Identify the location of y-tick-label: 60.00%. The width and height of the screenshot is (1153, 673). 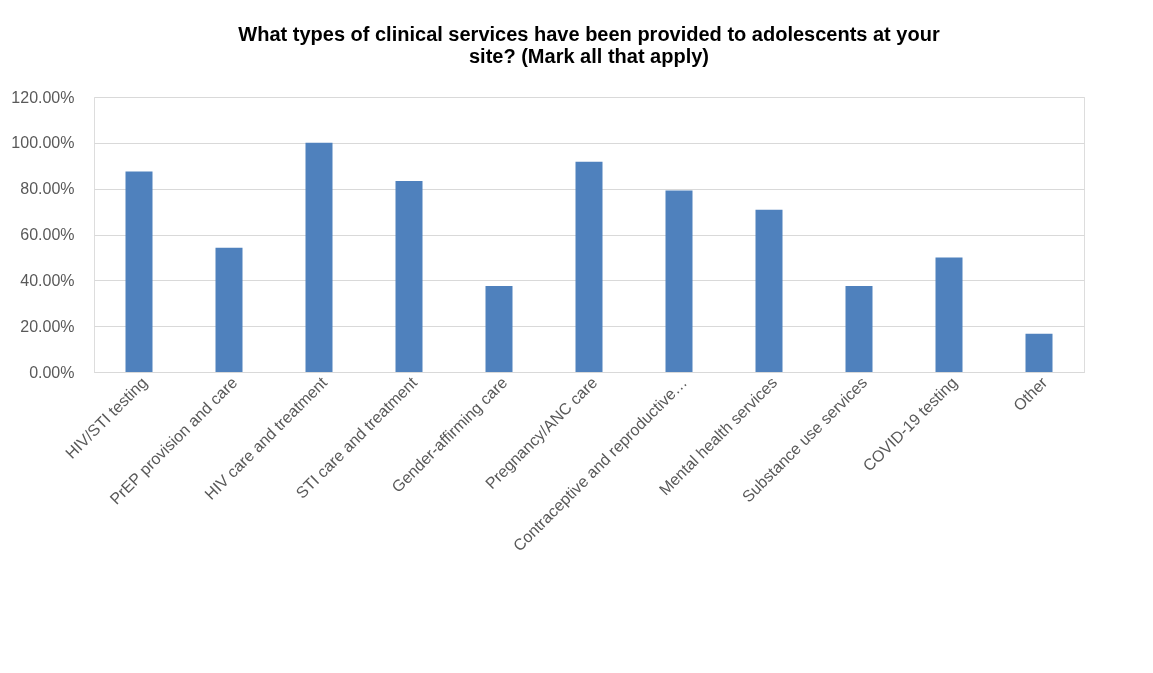
(47, 234).